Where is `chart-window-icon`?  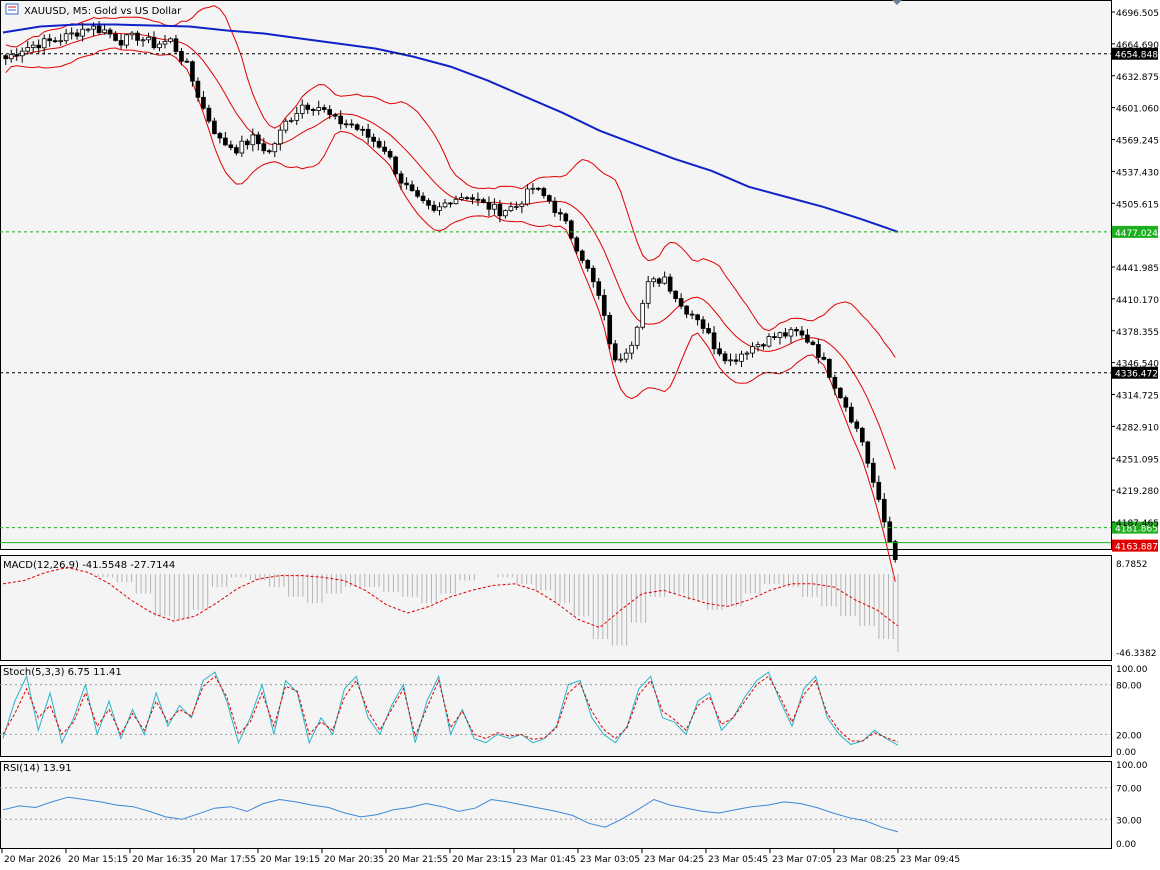 chart-window-icon is located at coordinates (12, 9).